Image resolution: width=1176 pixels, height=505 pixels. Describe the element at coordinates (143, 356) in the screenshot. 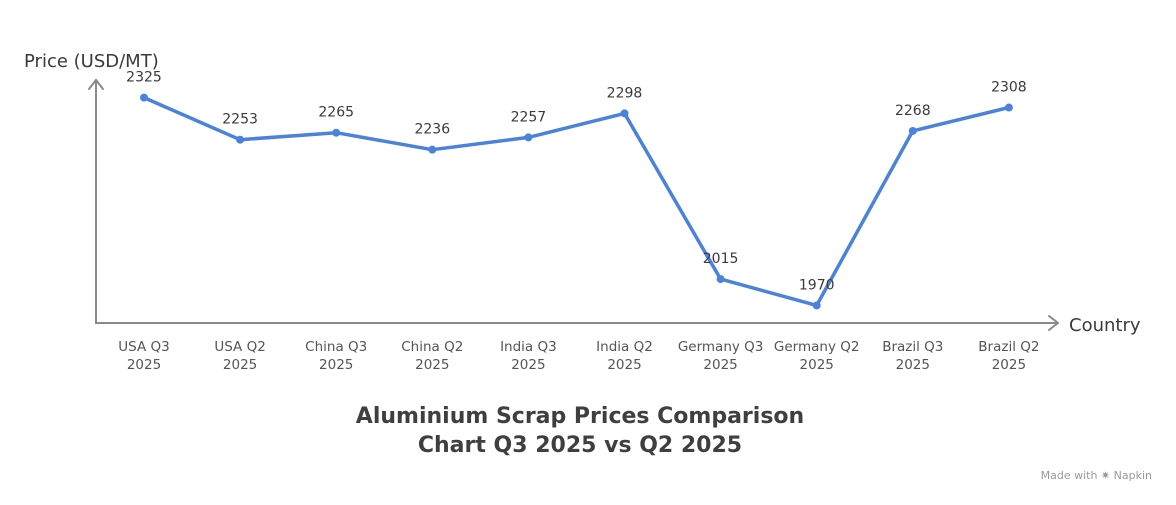

I see `x-tick-label: USA Q3 2025` at that location.